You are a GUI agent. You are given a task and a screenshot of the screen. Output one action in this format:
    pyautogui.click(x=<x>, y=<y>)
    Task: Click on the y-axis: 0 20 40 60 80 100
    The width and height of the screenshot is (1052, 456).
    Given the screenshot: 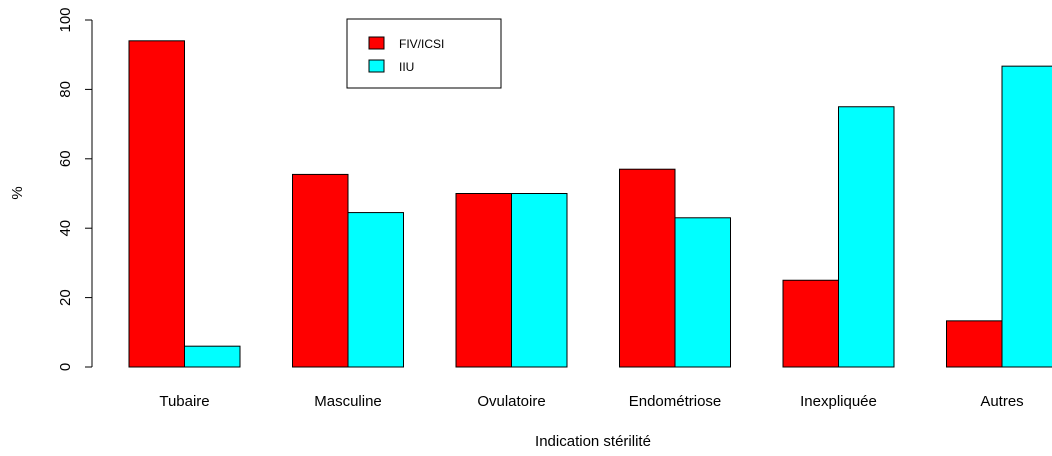 What is the action you would take?
    pyautogui.click(x=75, y=189)
    